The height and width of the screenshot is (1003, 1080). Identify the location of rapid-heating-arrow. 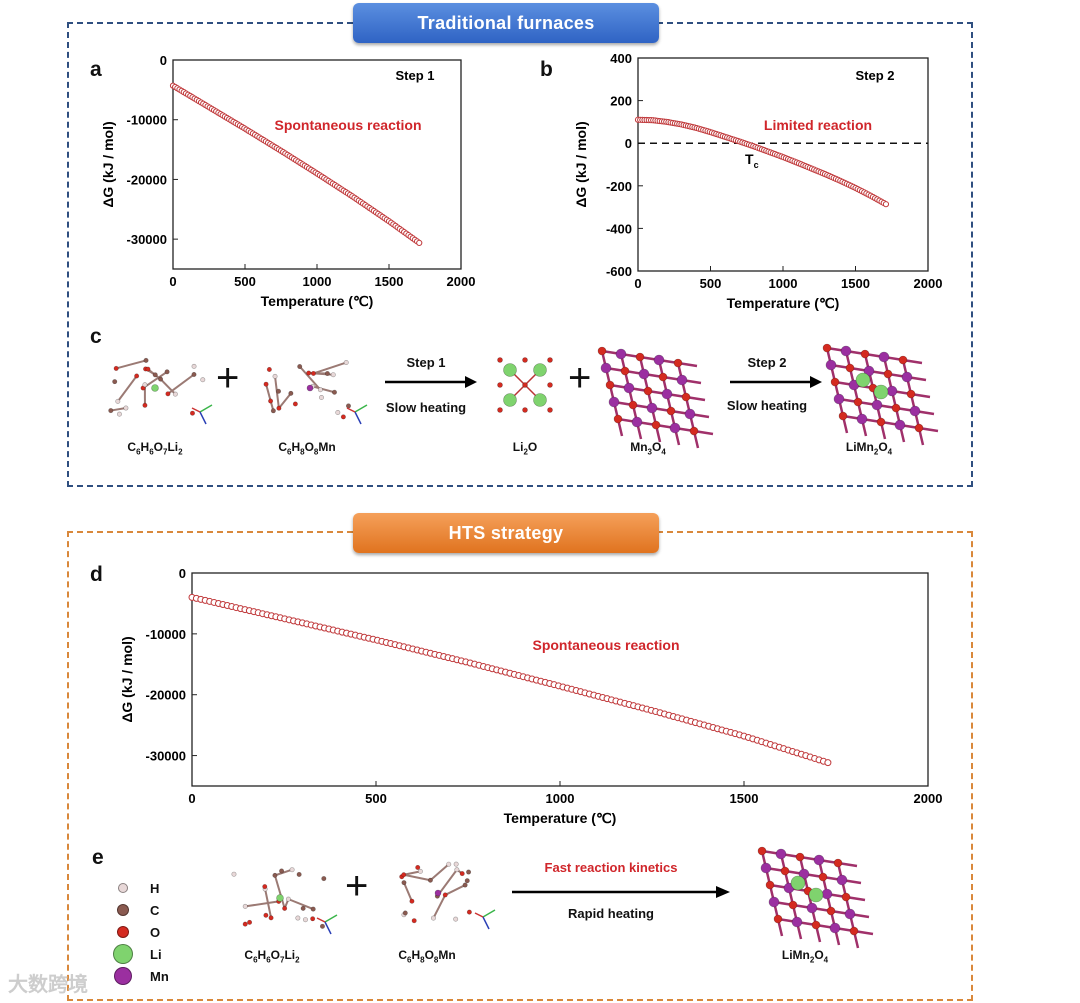
(621, 892).